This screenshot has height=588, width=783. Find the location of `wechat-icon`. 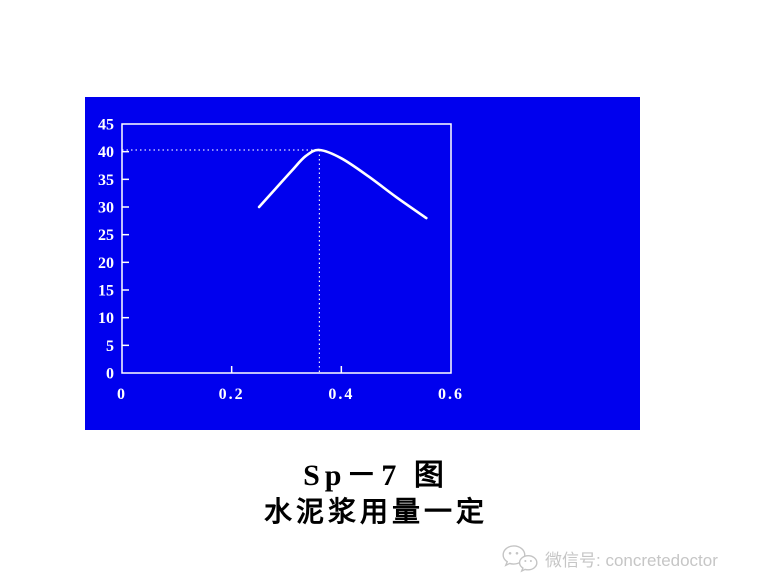

wechat-icon is located at coordinates (520, 559).